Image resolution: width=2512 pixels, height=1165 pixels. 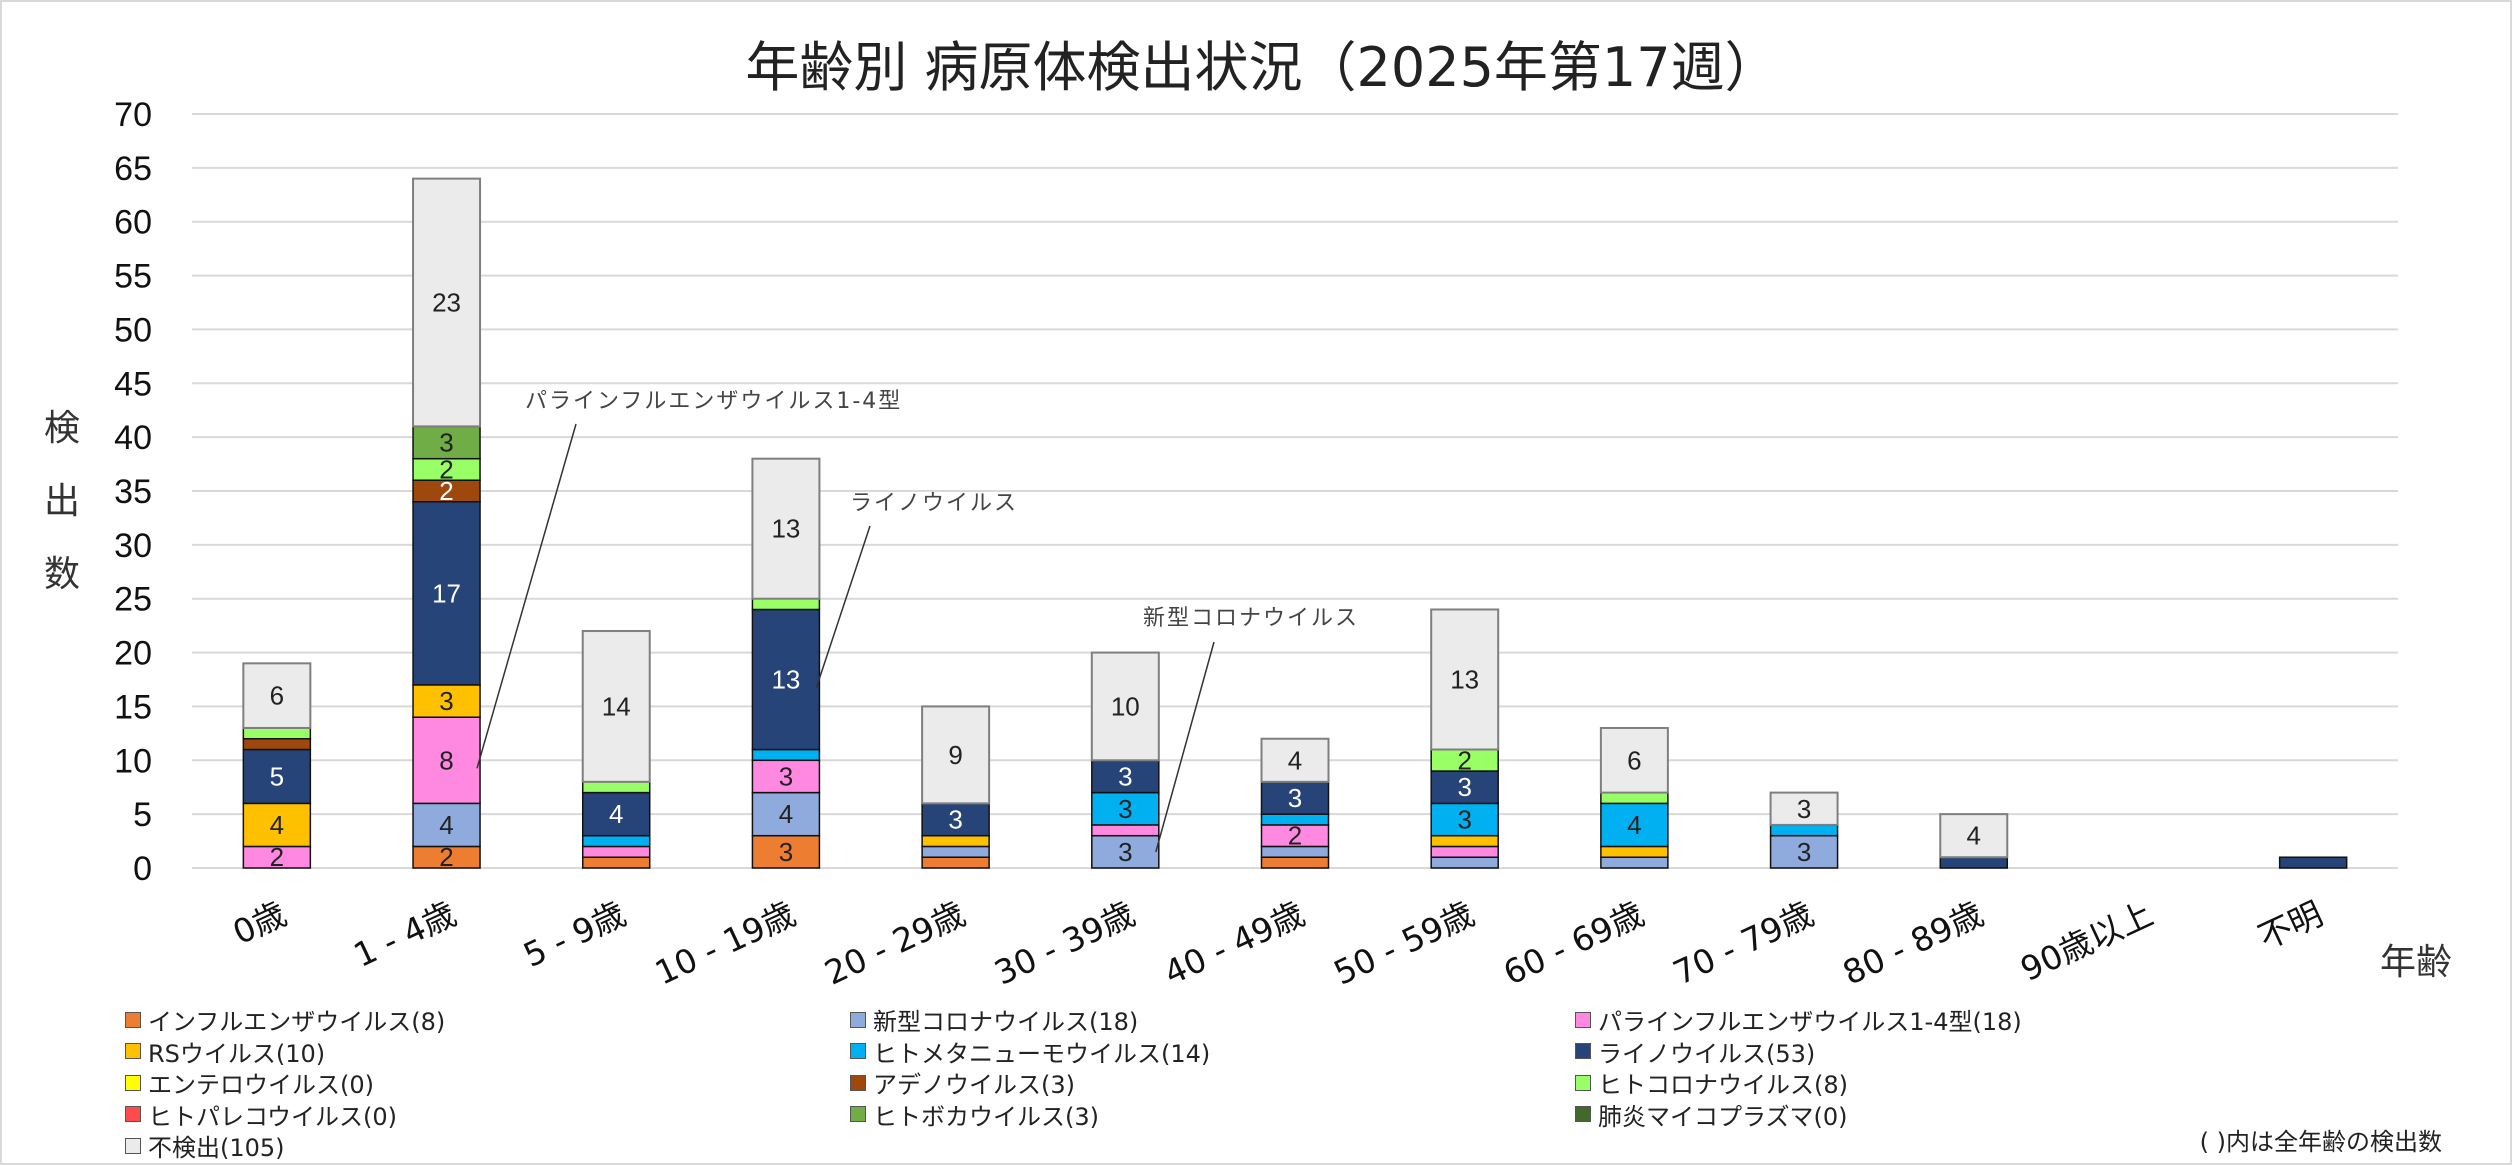 I want to click on legend-item: ヒトメタニューモウイルス(14), so click(x=1030, y=1051).